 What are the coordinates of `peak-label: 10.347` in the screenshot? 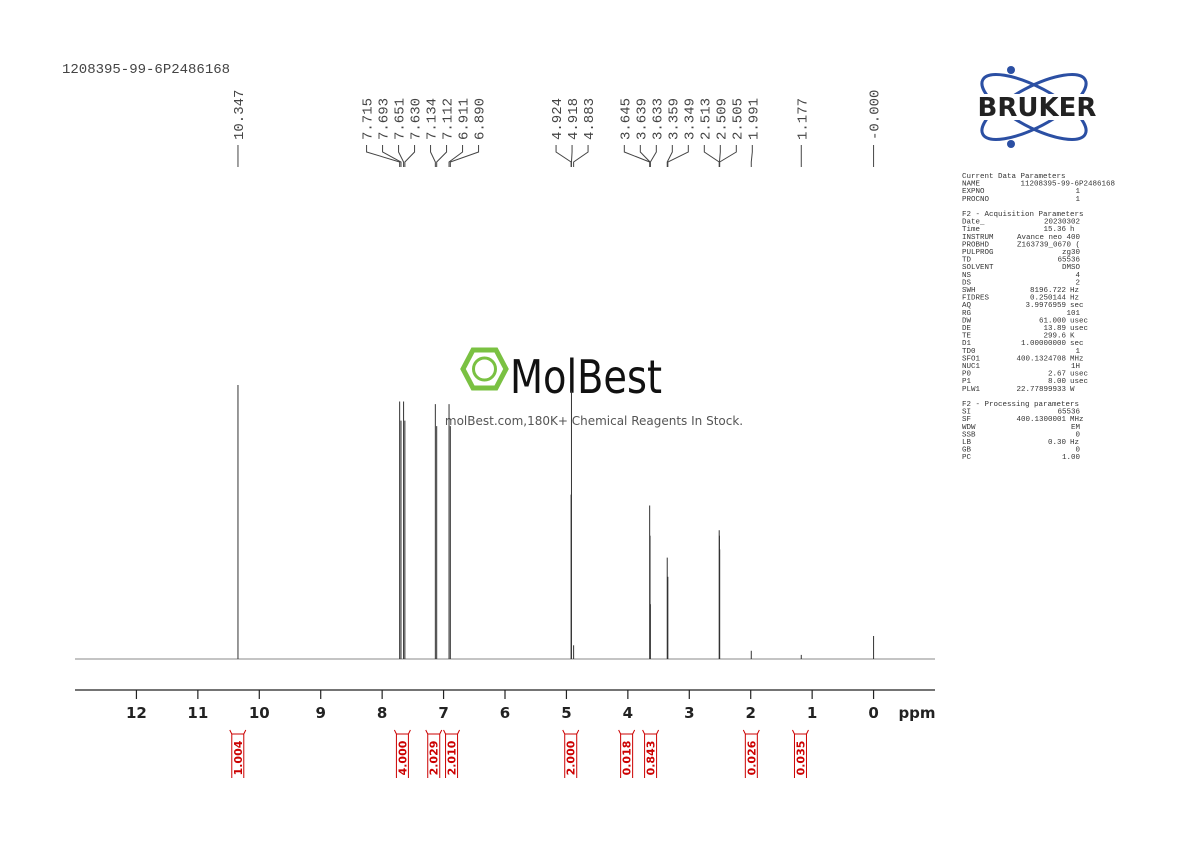 It's located at (240, 115).